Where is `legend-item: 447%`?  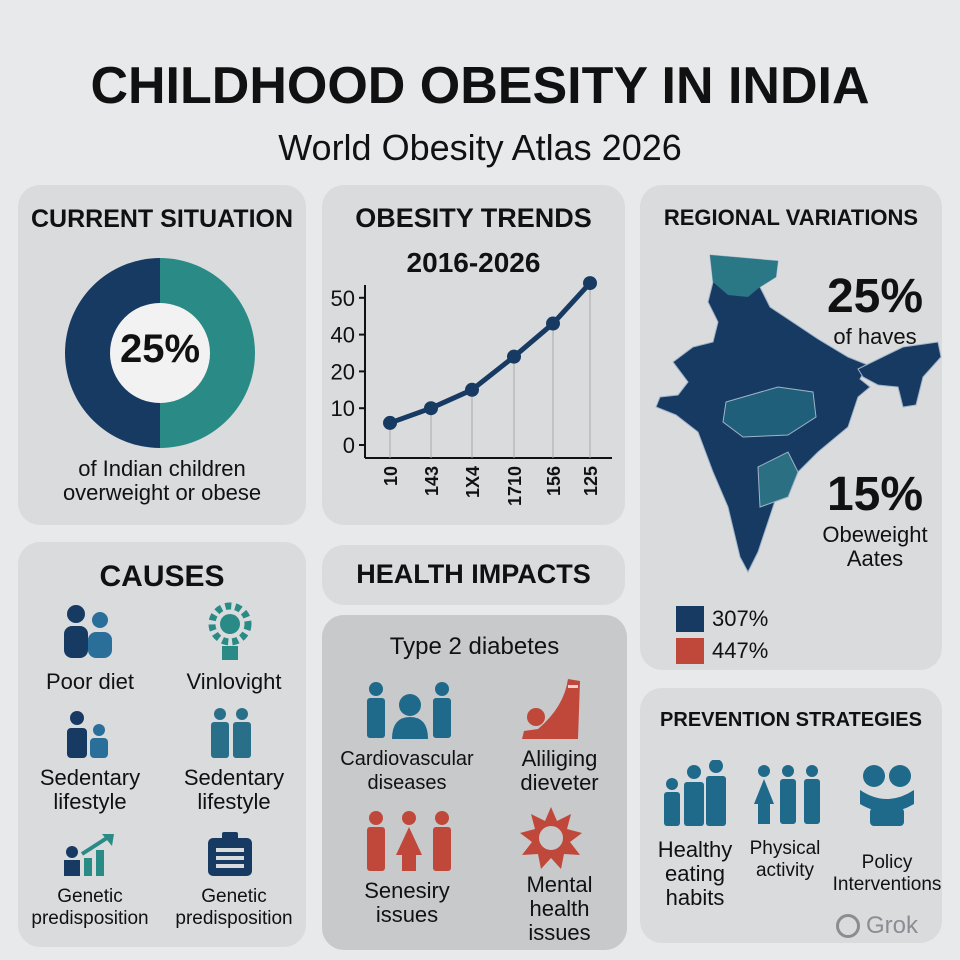 legend-item: 447% is located at coordinates (736, 651).